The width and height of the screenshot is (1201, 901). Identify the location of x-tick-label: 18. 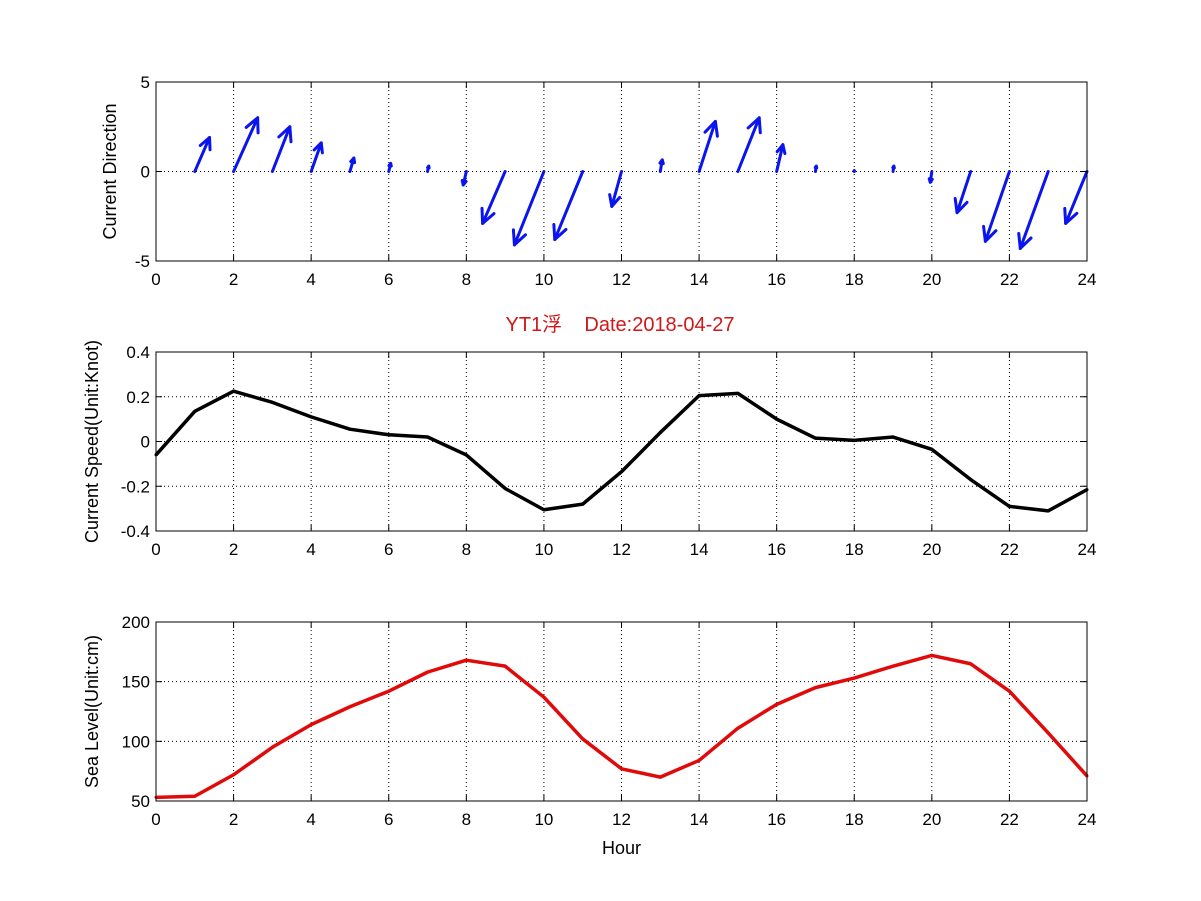
(854, 549).